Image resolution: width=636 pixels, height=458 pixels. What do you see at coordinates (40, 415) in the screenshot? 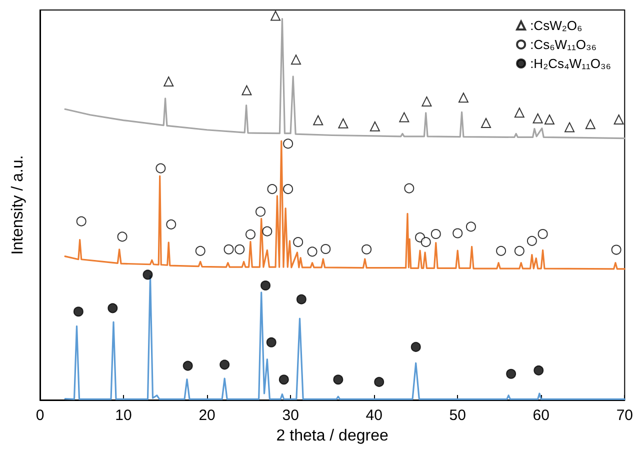
I see `x-tick-label: 0` at bounding box center [40, 415].